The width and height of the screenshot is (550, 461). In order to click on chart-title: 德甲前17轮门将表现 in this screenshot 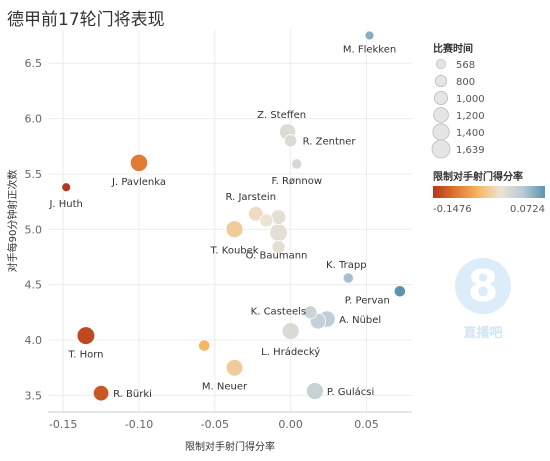, I will do `click(86, 20)`.